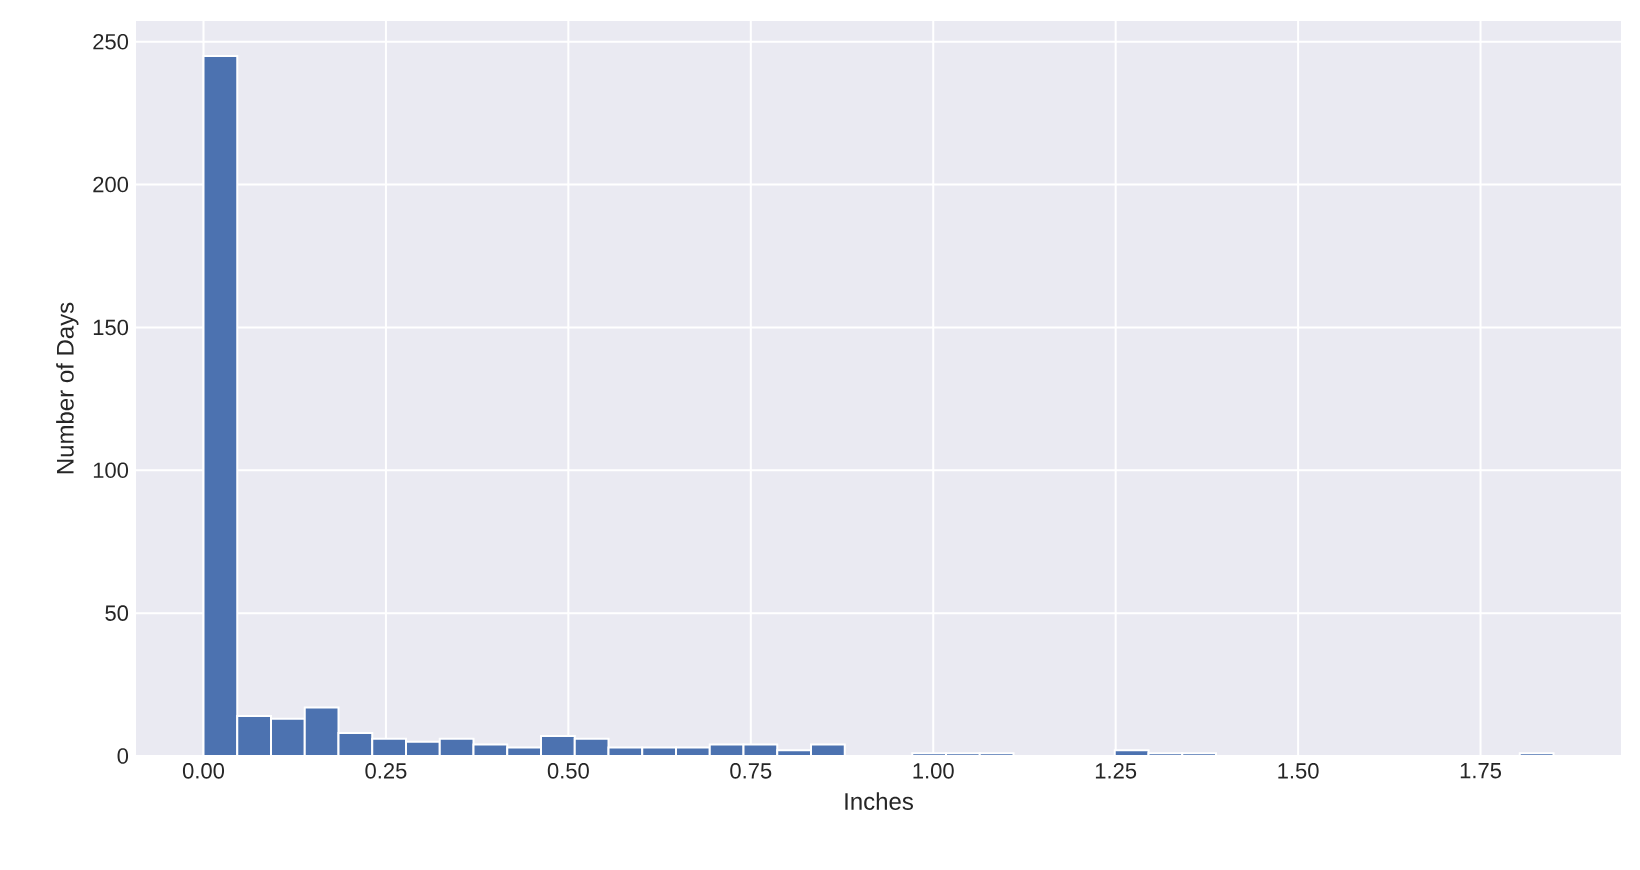  I want to click on y-tick-label: 50, so click(117, 613).